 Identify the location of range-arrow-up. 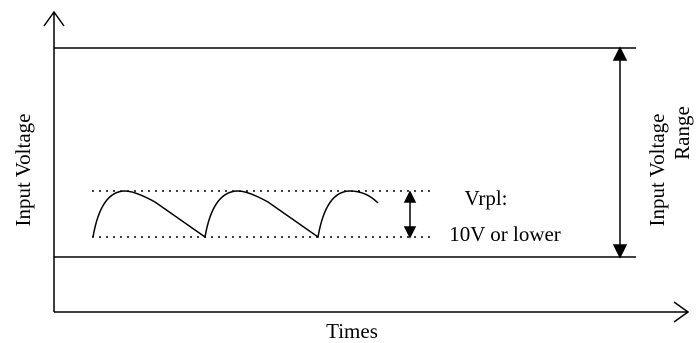
(620, 53).